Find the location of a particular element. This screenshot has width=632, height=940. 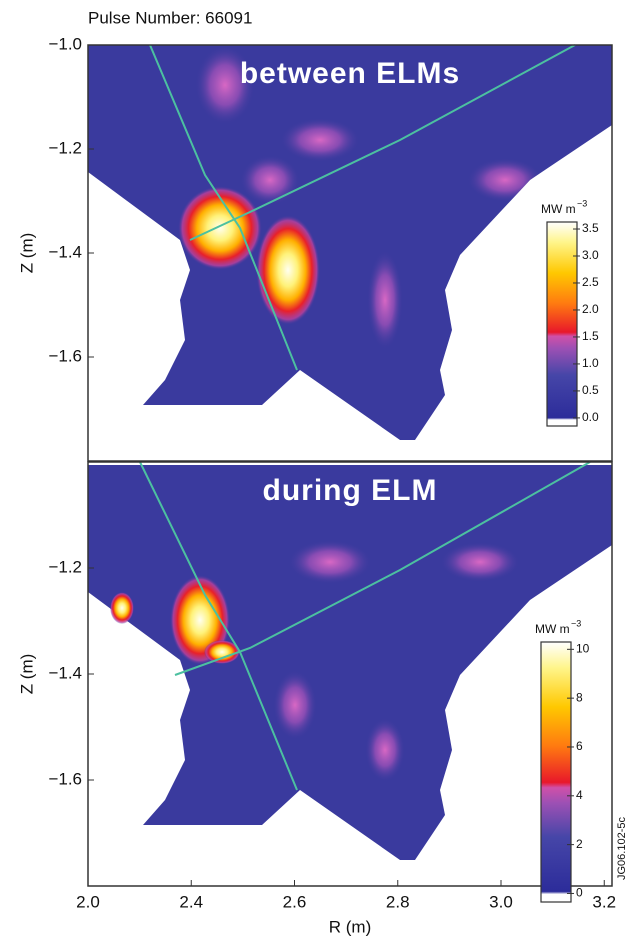

x-tick-label: 3.2 is located at coordinates (604, 901).